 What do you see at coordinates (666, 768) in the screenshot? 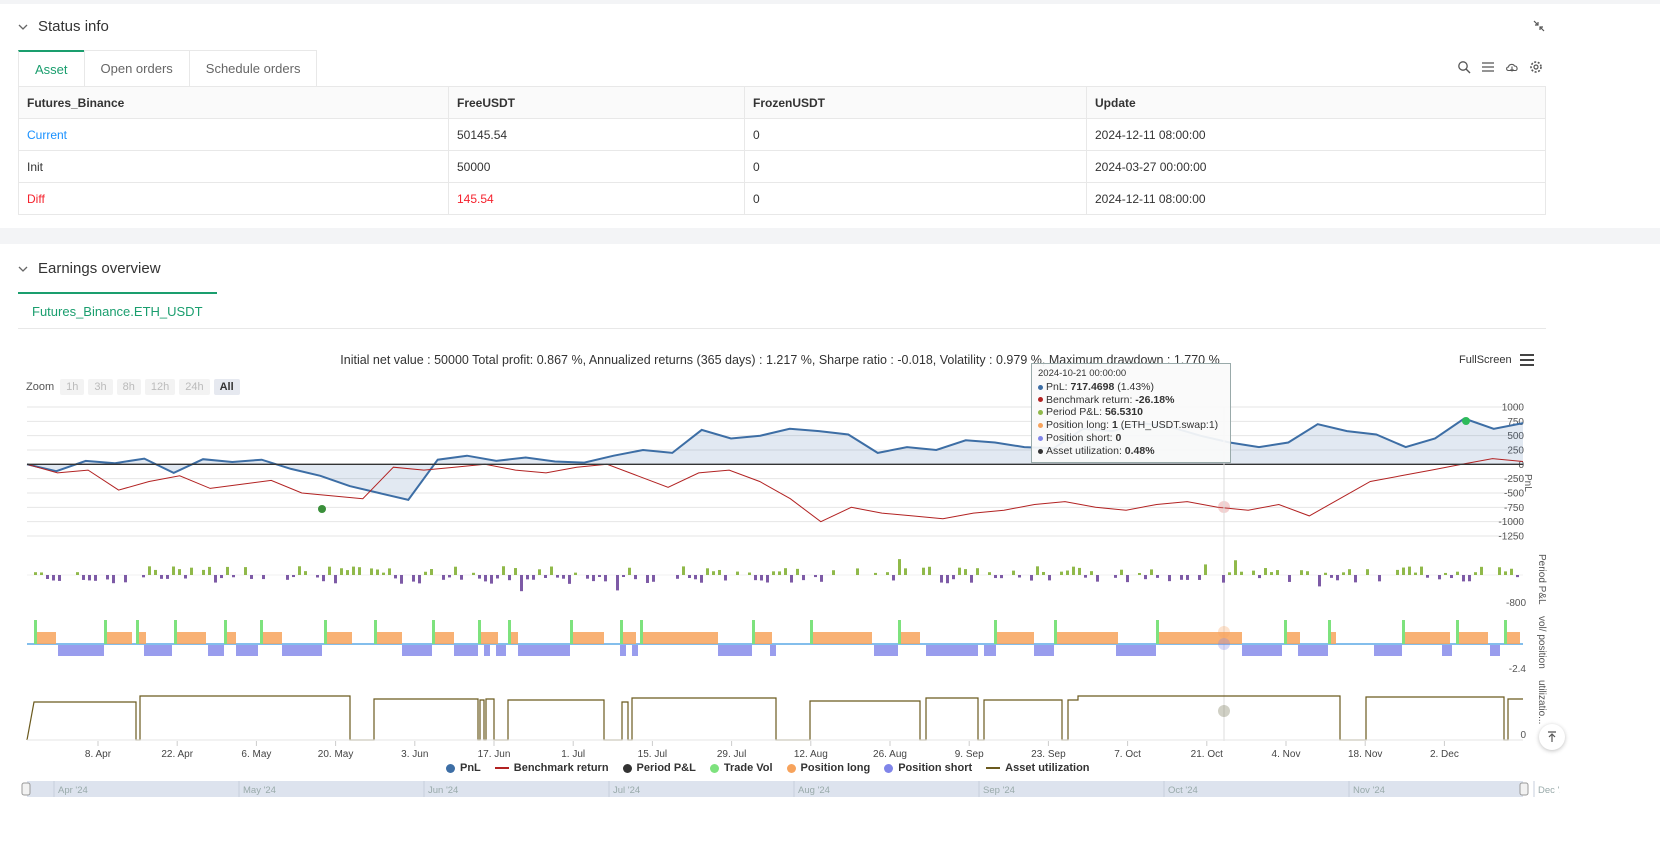
I see `legend-label: Period P&L` at bounding box center [666, 768].